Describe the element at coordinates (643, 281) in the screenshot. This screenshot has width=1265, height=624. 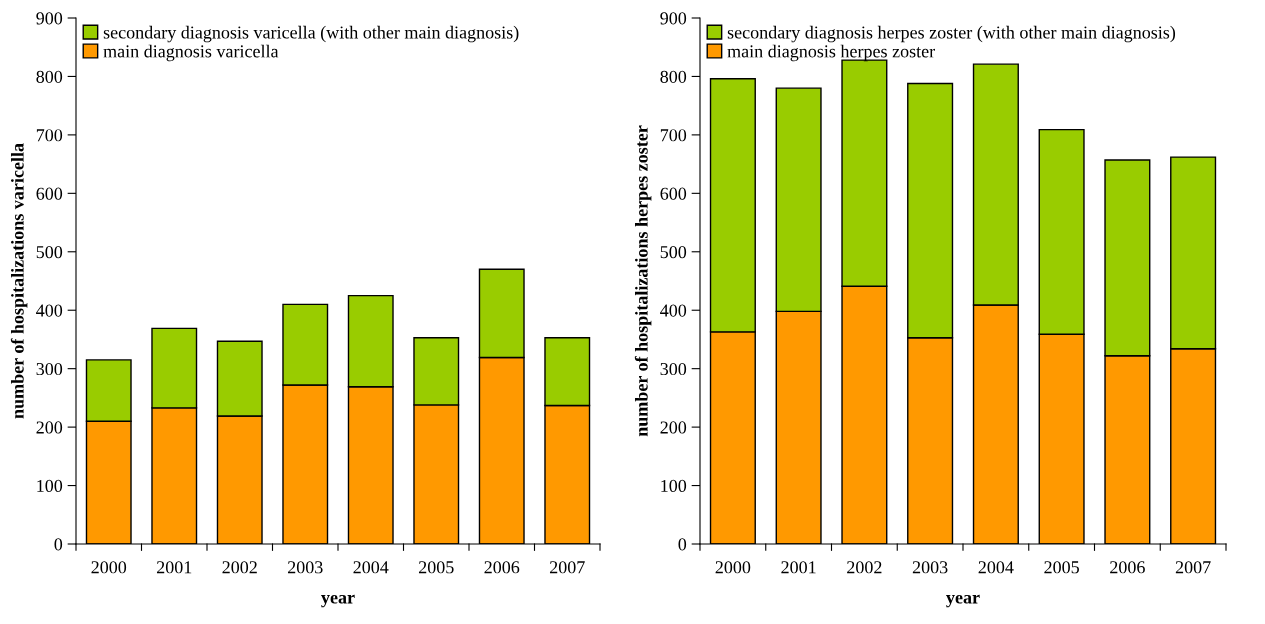
I see `y-axis-title: number of hospitalizations herpes zoster` at that location.